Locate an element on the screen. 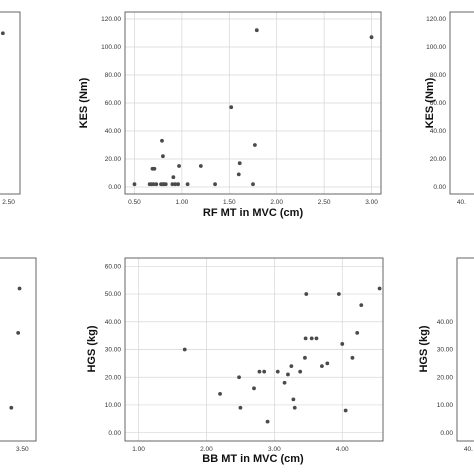 This screenshot has width=474, height=474. x-tick-label: 0.50 is located at coordinates (134, 202).